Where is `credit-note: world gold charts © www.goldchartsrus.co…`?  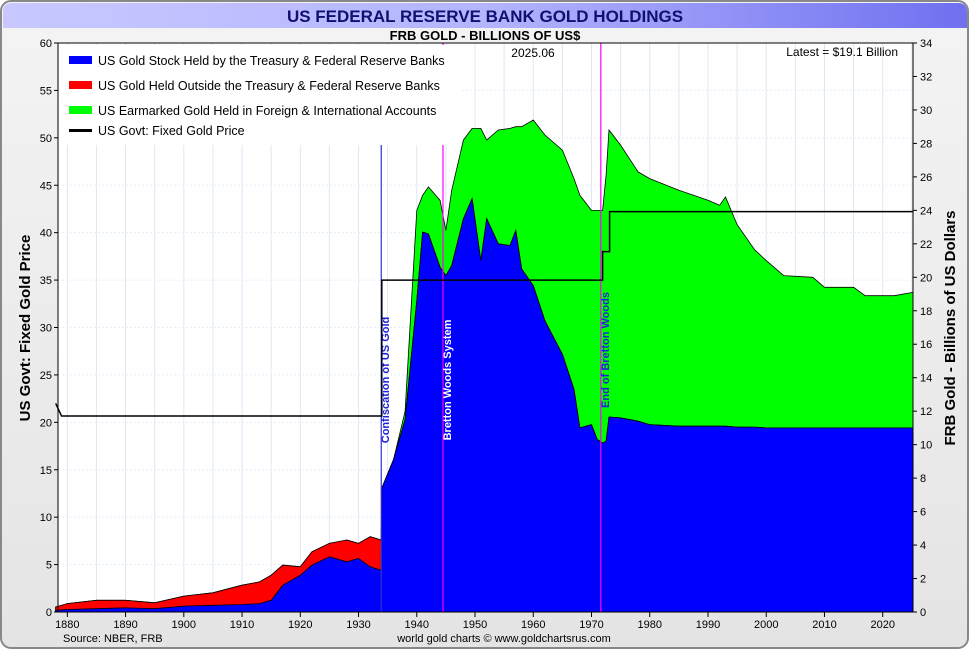 credit-note: world gold charts © www.goldchartsrus.co… is located at coordinates (503, 639).